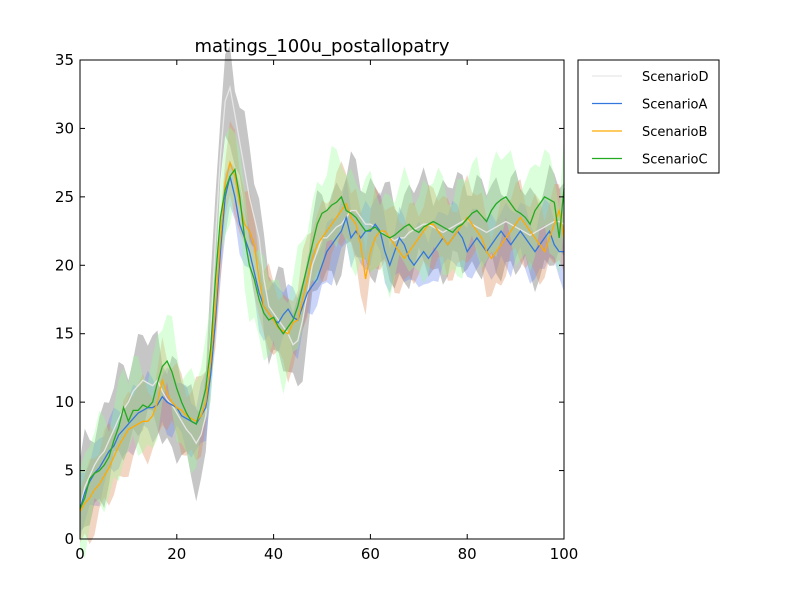 This screenshot has width=800, height=604. I want to click on x-tick-label-20: 20, so click(176, 554).